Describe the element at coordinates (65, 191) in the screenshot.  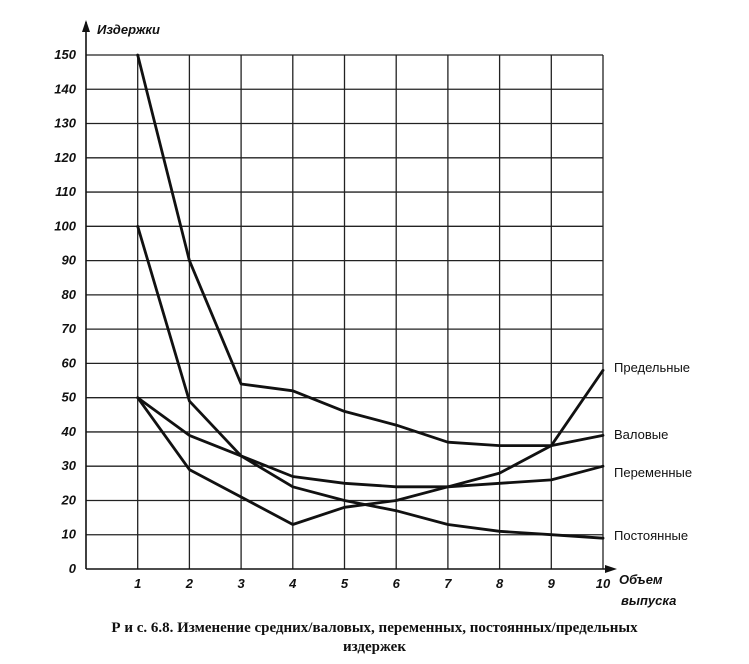
I see `y-tick-label: 110` at that location.